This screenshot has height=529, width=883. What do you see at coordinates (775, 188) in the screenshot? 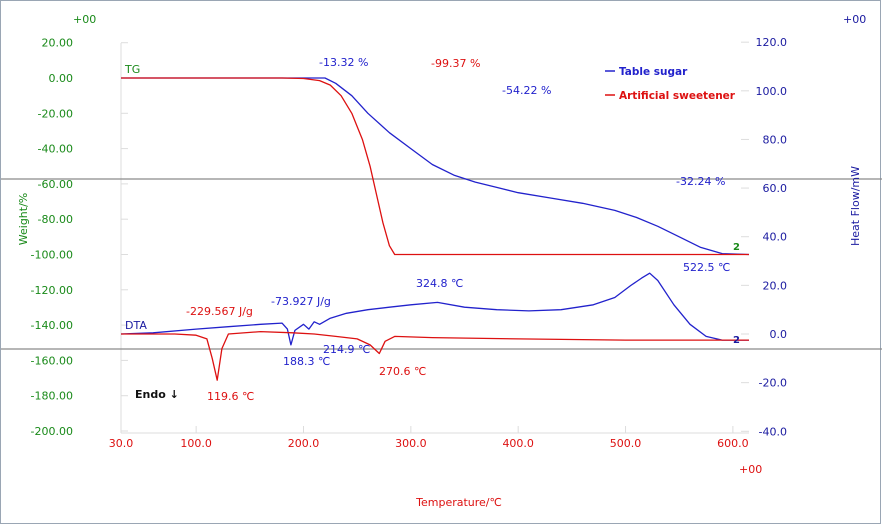
I see `y-right-tick-label: 60.0` at bounding box center [775, 188].